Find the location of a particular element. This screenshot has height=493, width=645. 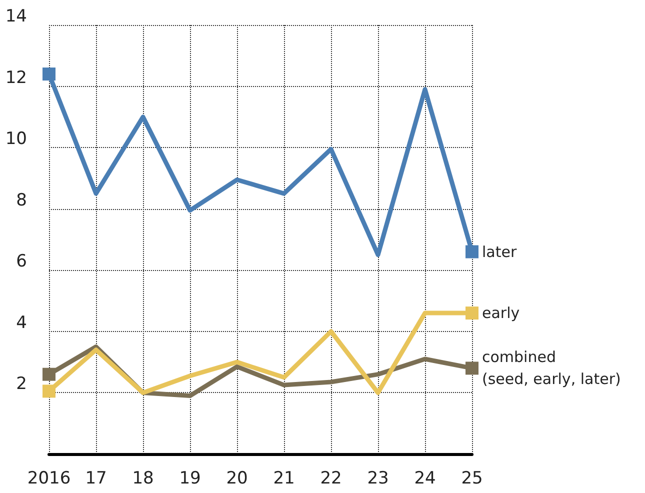

x-tick-label: 19 is located at coordinates (190, 478).